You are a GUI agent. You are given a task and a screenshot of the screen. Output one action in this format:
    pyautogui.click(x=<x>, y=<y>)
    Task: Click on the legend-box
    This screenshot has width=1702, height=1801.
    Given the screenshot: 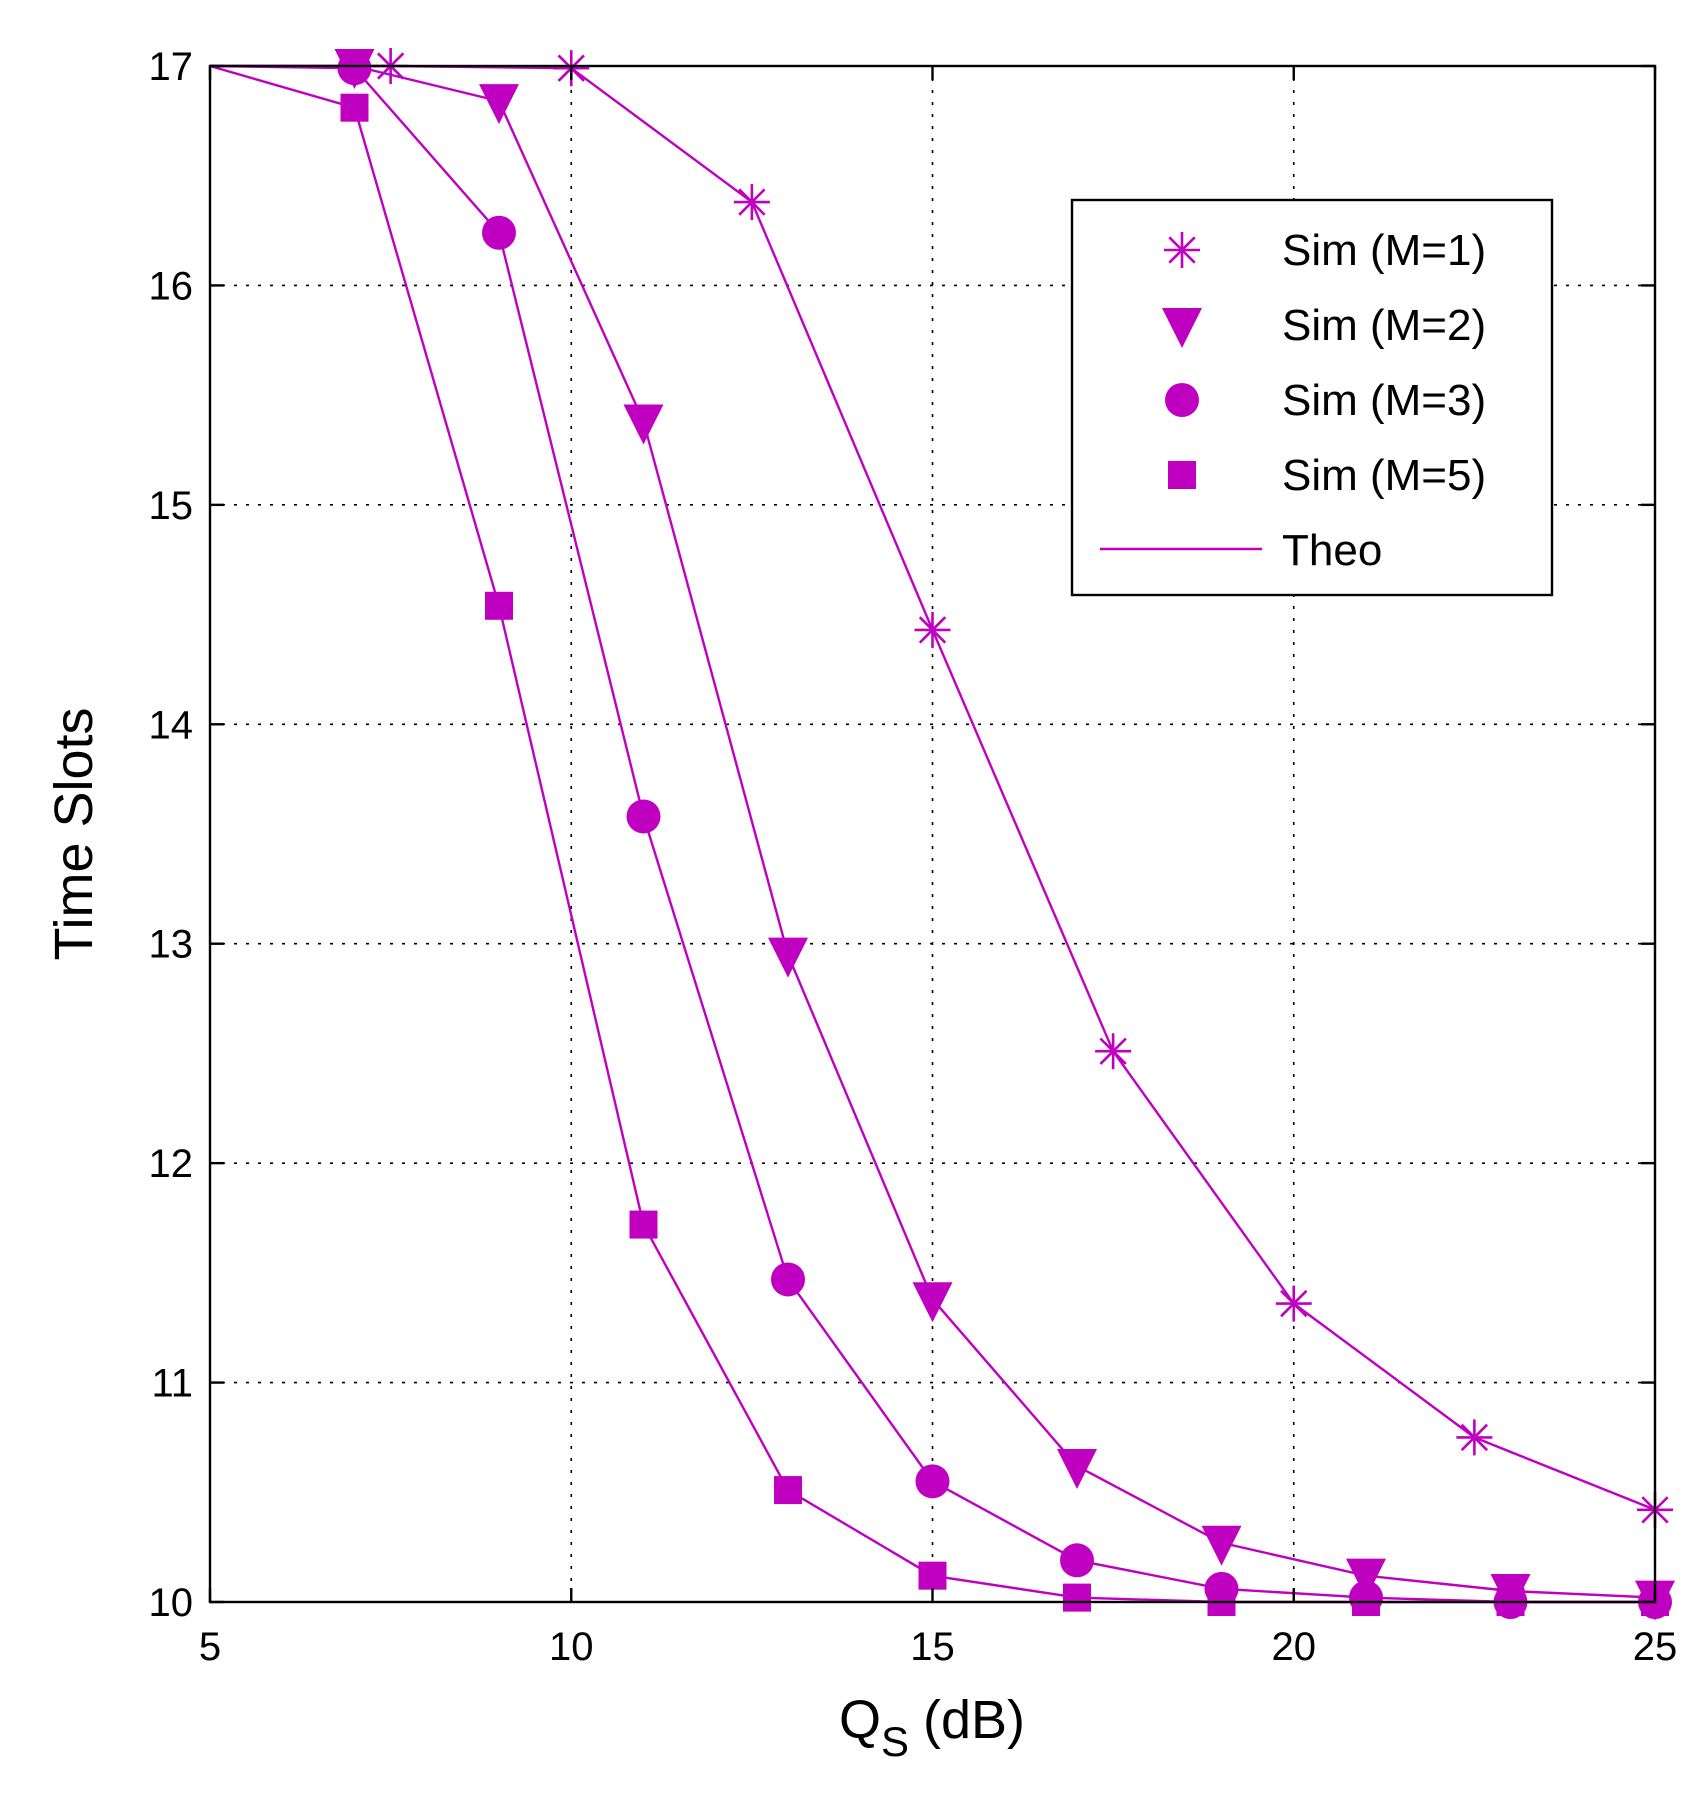 What is the action you would take?
    pyautogui.click(x=1312, y=397)
    